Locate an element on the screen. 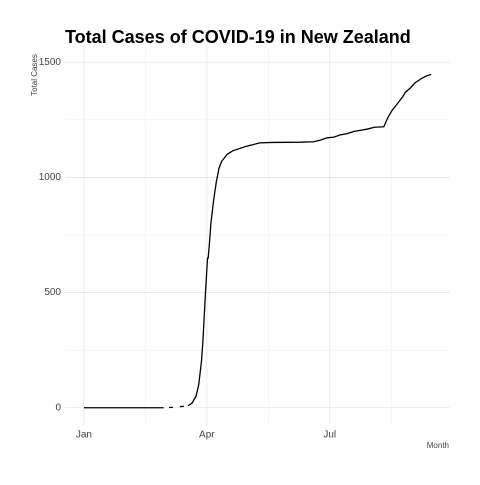 This screenshot has width=480, height=485. chart-title: Total Cases of COVID-19 in New Zealand is located at coordinates (238, 37).